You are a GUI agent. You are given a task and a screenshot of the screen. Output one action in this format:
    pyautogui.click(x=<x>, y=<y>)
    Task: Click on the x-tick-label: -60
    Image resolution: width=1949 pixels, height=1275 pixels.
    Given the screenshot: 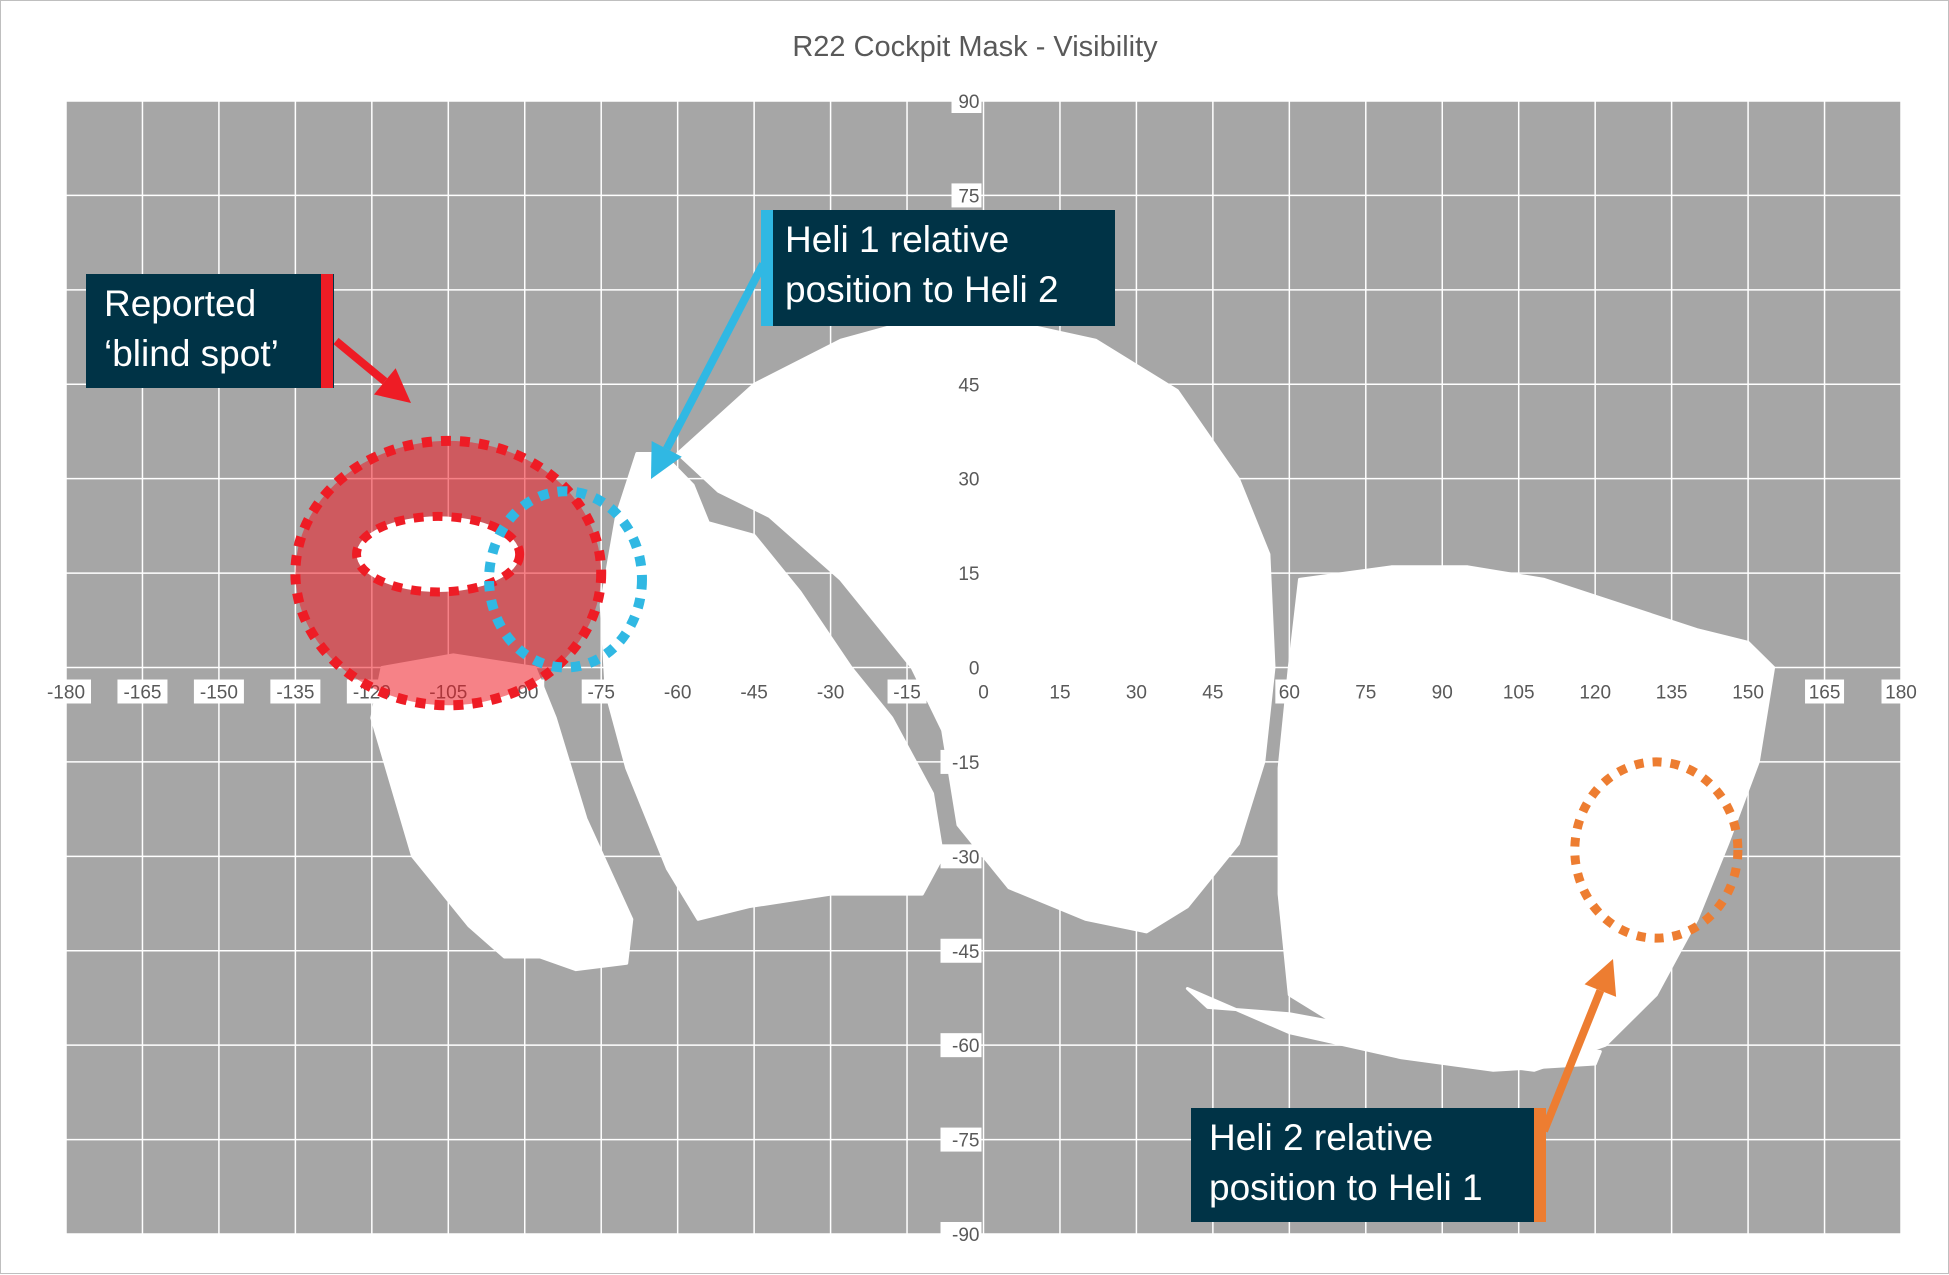 What is the action you would take?
    pyautogui.click(x=677, y=693)
    